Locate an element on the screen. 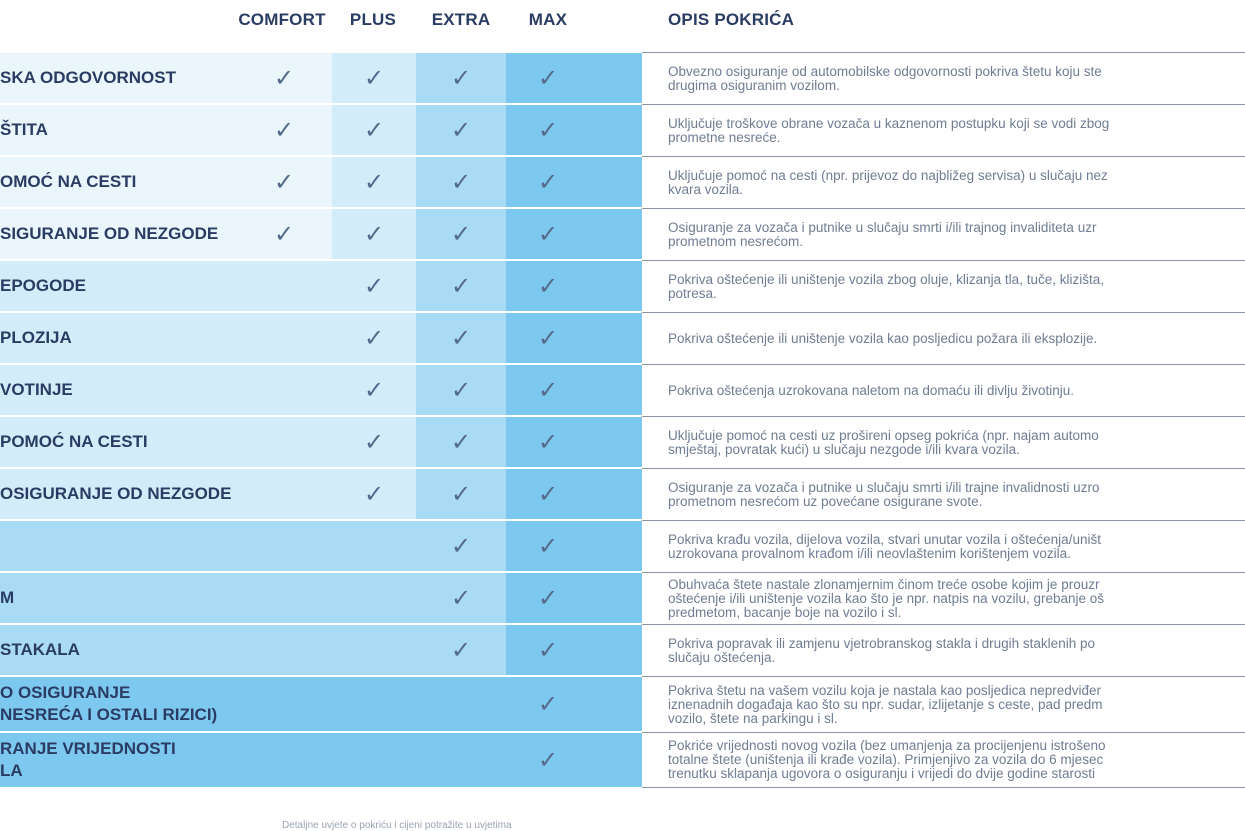 Image resolution: width=1245 pixels, height=831 pixels. coverage-label: VOTINJE is located at coordinates (36, 389).